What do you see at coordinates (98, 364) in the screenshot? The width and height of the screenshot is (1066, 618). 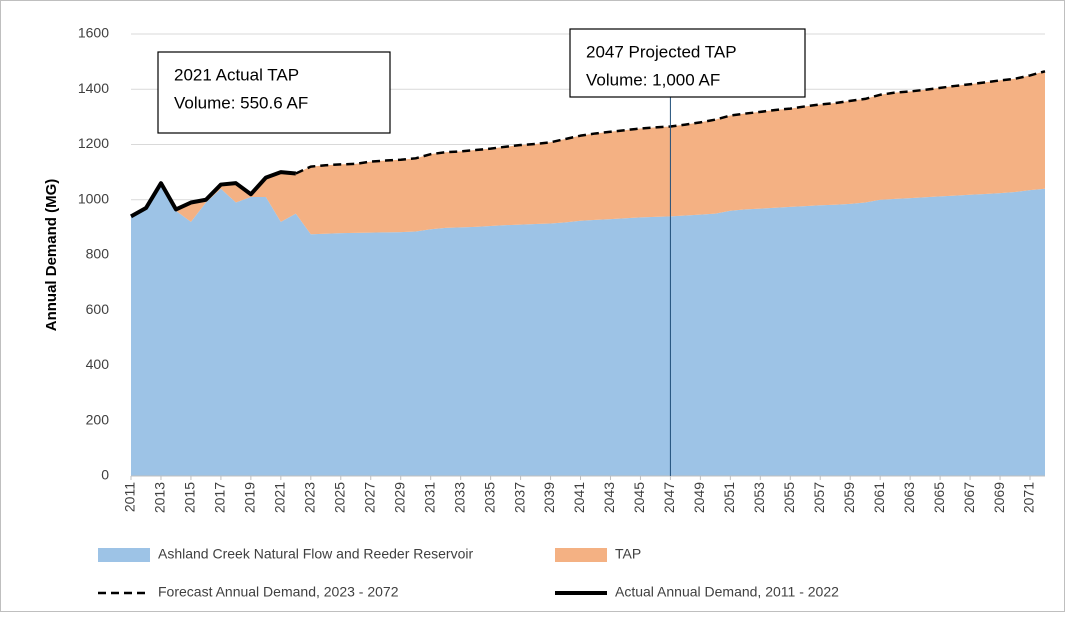 I see `y-tick-label: 400` at bounding box center [98, 364].